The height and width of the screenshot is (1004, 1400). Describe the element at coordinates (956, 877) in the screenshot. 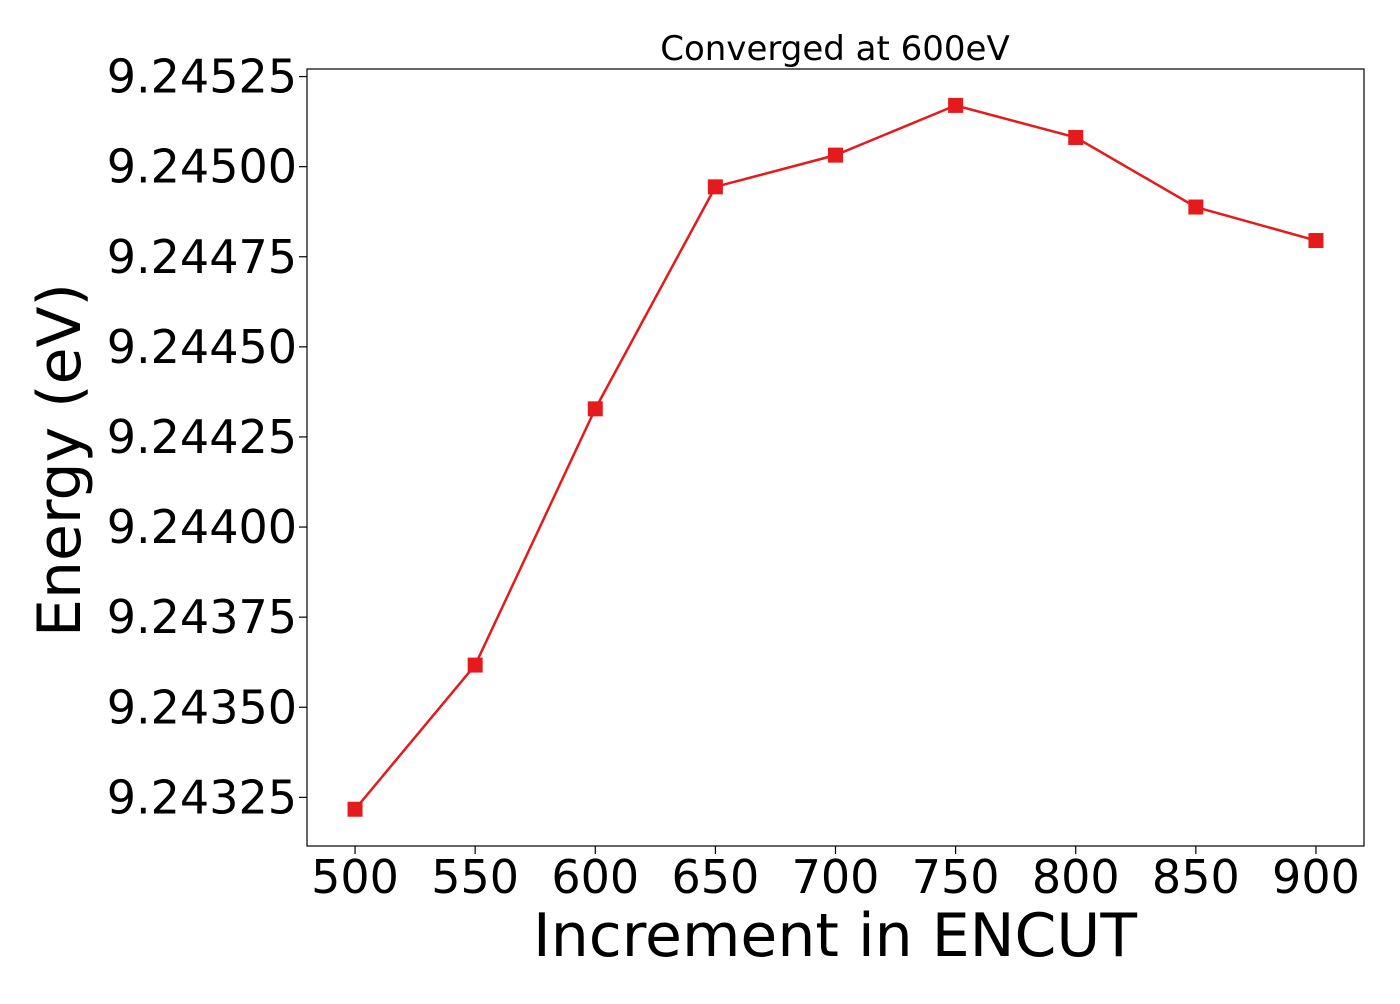

I see `x-tick-label: 750` at that location.